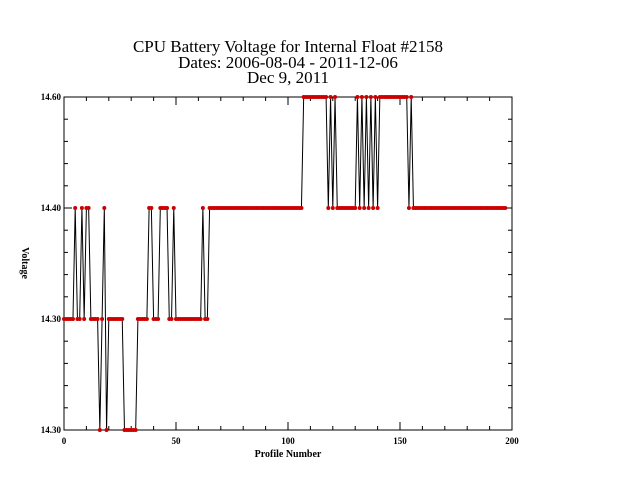 Image resolution: width=640 pixels, height=480 pixels. What do you see at coordinates (64, 441) in the screenshot?
I see `x-tick-label: 0` at bounding box center [64, 441].